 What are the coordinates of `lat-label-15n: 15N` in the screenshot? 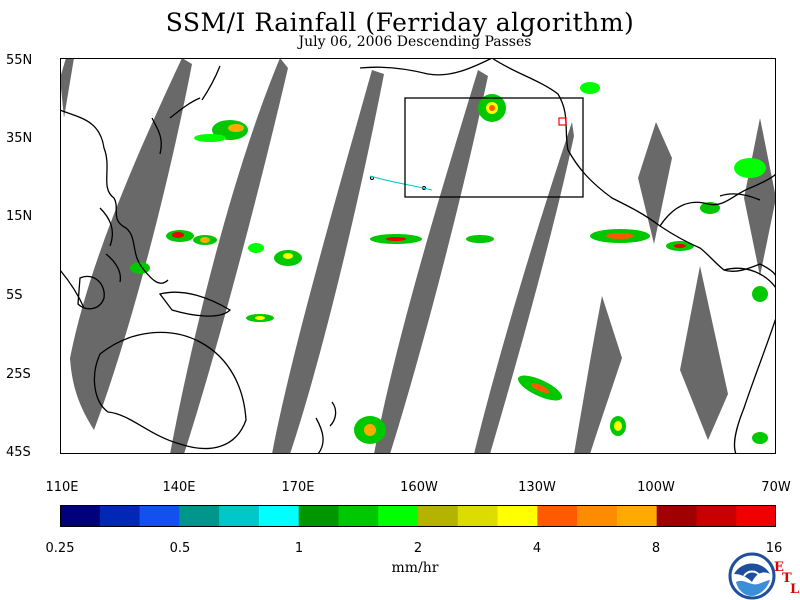 It's located at (19, 216).